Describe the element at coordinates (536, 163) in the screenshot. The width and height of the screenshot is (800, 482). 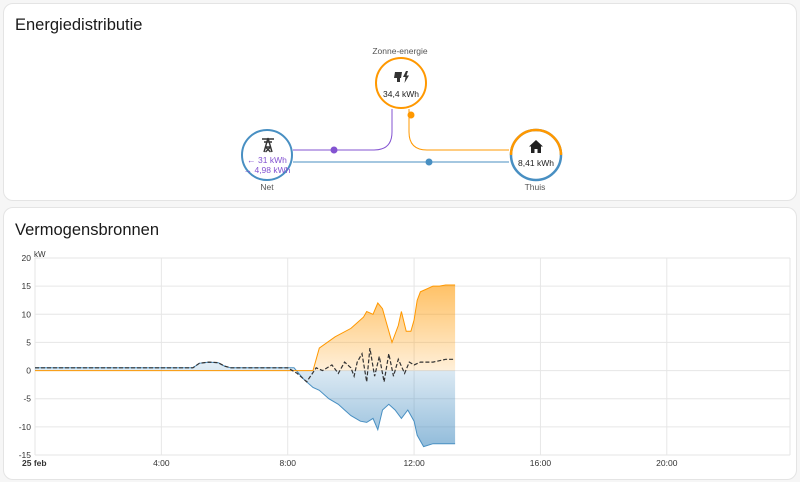
I see `home-value: 8,41 kWh` at that location.